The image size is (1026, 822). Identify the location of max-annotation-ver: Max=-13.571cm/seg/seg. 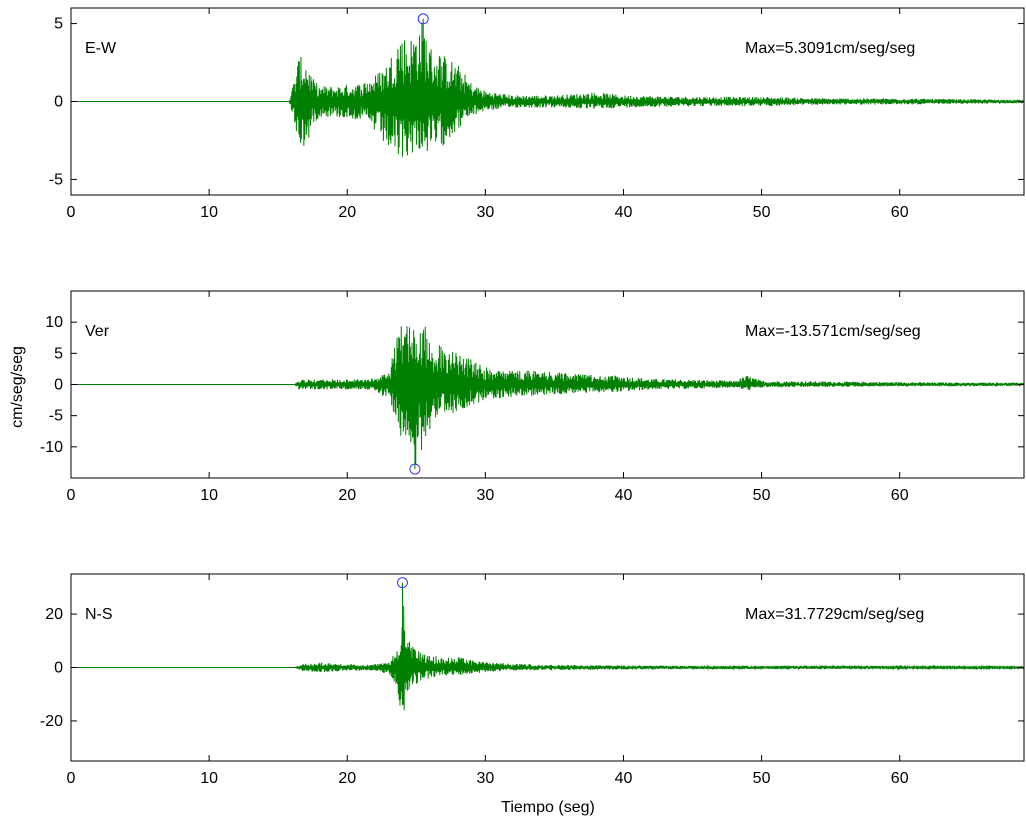
(833, 331).